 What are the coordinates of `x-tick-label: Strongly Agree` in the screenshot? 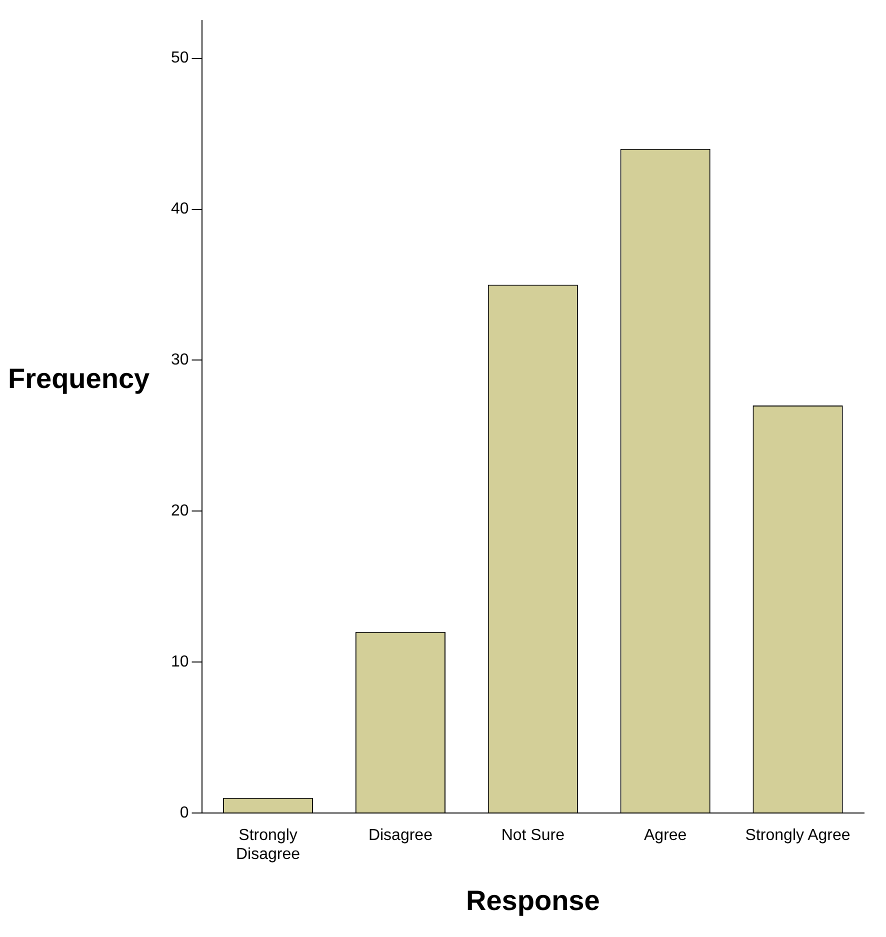 It's located at (797, 835).